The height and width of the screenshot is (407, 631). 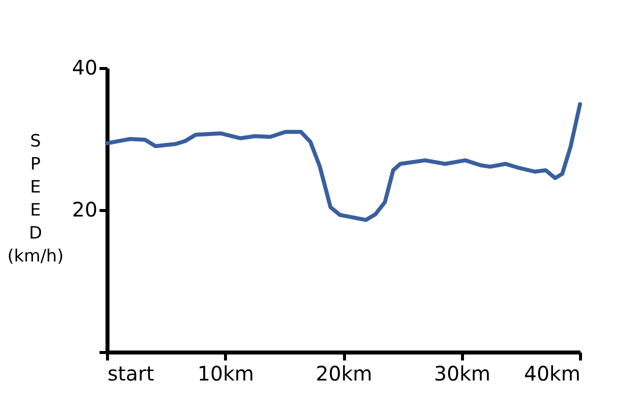 I want to click on y-axis-title: SPEED (km/h), so click(x=35, y=199).